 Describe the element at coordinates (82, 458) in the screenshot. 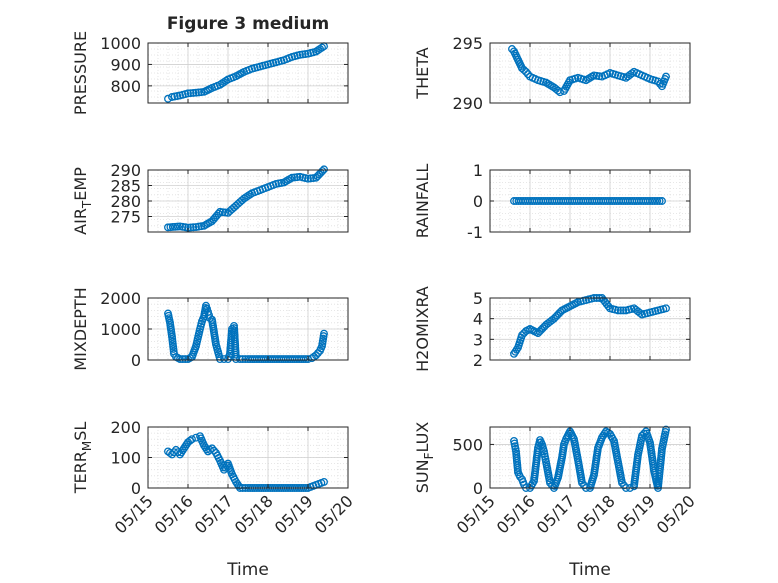

I see `y-axis-label: TERRMSL` at that location.